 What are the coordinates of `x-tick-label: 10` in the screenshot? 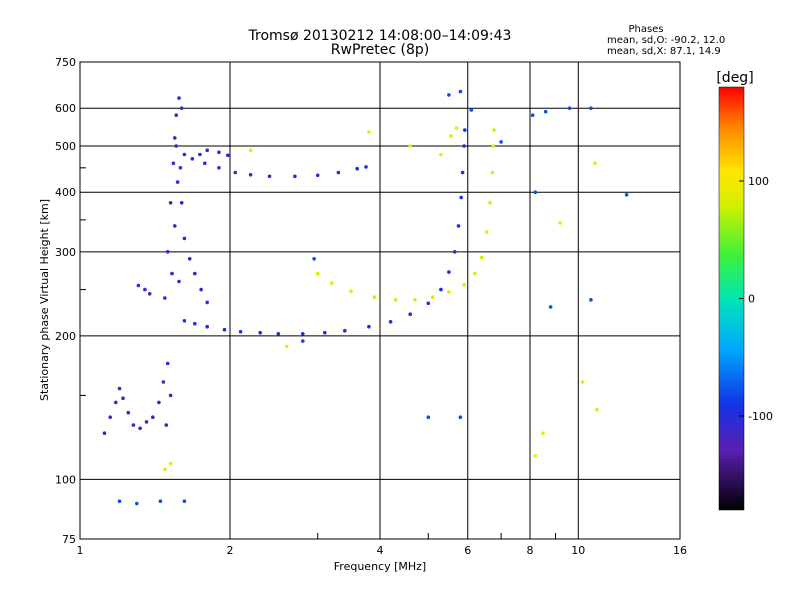 It's located at (578, 550).